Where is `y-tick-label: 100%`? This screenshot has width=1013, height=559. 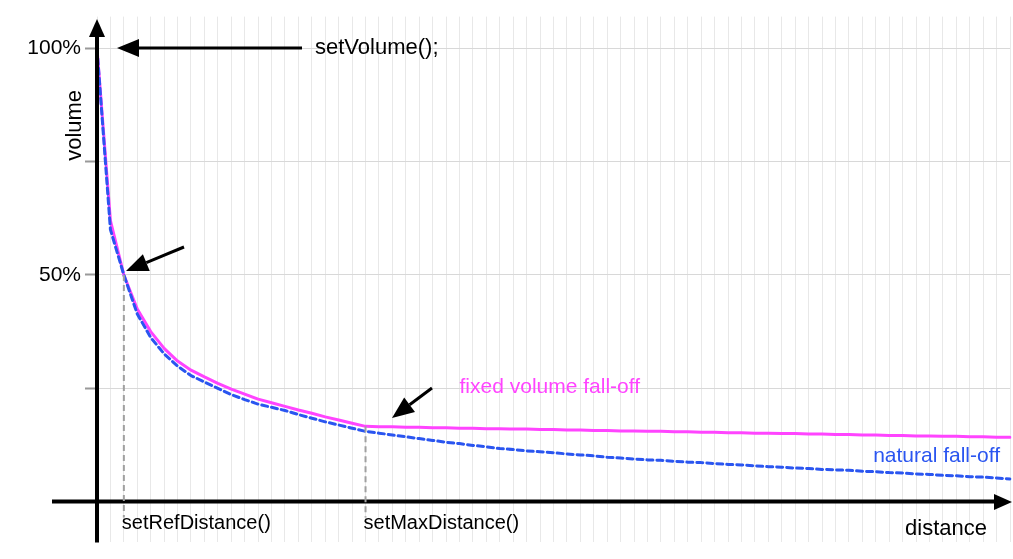 y-tick-label: 100% is located at coordinates (54, 47).